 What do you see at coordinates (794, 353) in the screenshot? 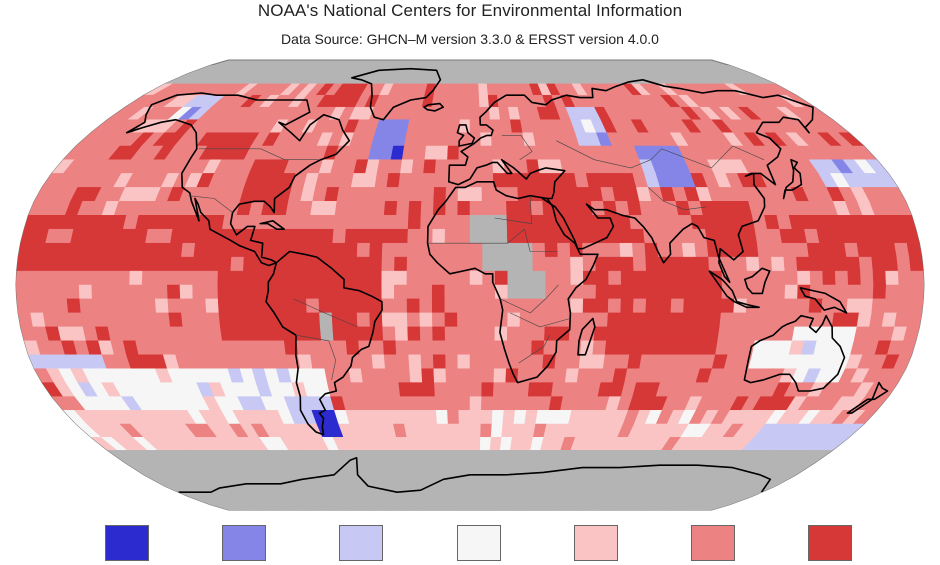
I see `australia-coast` at bounding box center [794, 353].